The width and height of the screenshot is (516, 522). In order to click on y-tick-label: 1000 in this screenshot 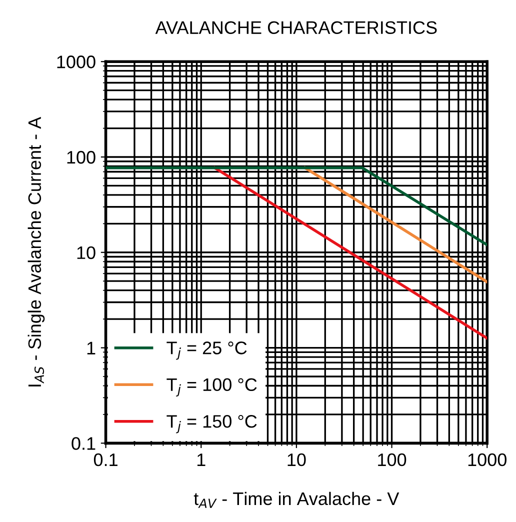, I will do `click(76, 62)`.